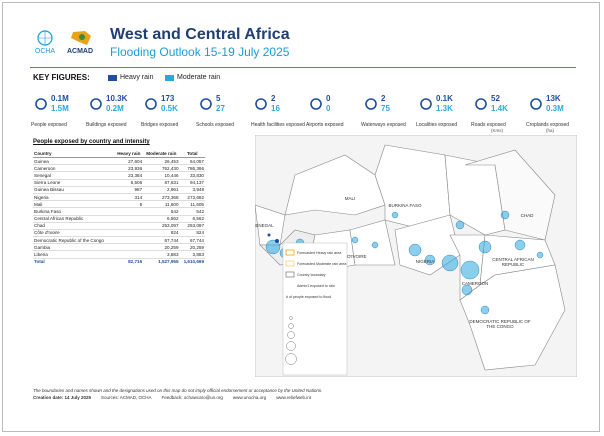 The height and width of the screenshot is (436, 604). What do you see at coordinates (62, 397) in the screenshot?
I see `creation-date: Creation date: 14 July 2025` at bounding box center [62, 397].